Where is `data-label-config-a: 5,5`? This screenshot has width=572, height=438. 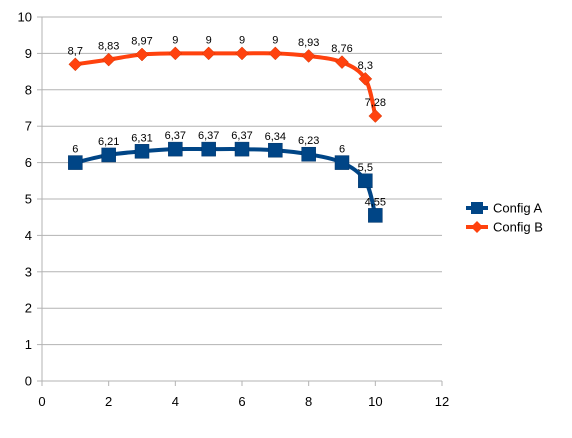
data-label-config-a: 5,5 is located at coordinates (365, 168).